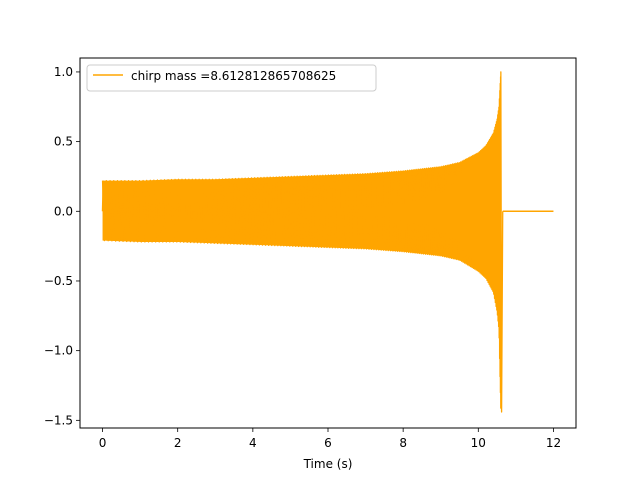  I want to click on y-tick-label: 0.0, so click(63, 211).